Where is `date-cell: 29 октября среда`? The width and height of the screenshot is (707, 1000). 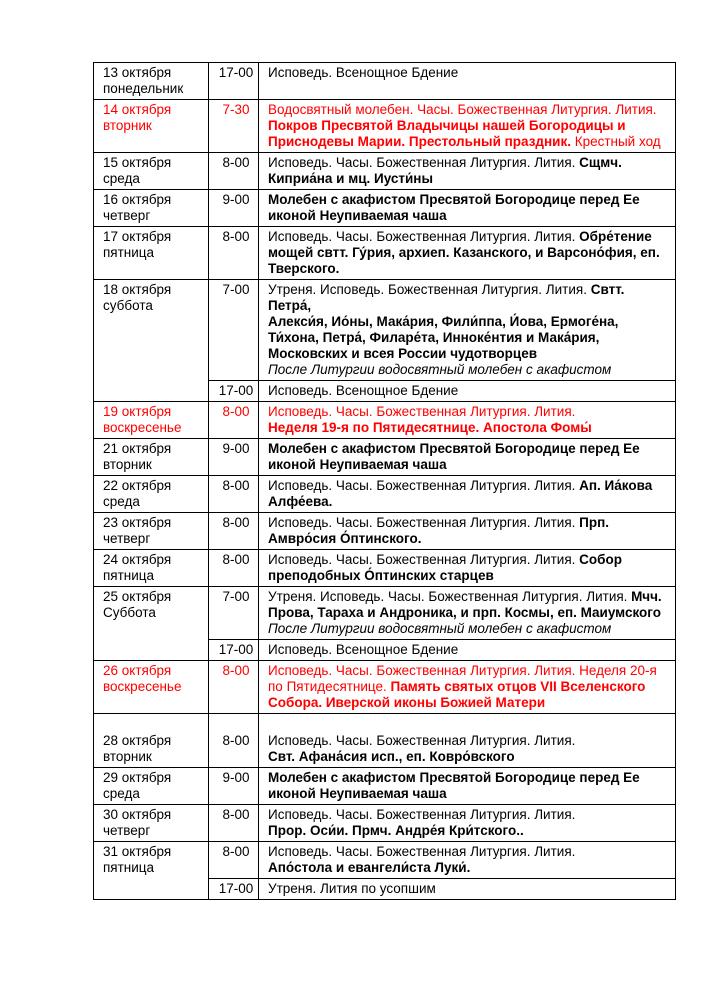
date-cell: 29 октября среда is located at coordinates (151, 786).